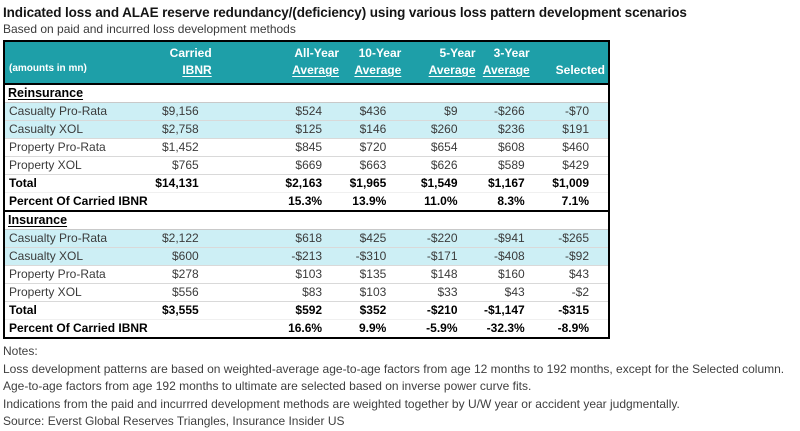 The height and width of the screenshot is (431, 800). Describe the element at coordinates (38, 220) in the screenshot. I see `section-title: Insurance` at that location.